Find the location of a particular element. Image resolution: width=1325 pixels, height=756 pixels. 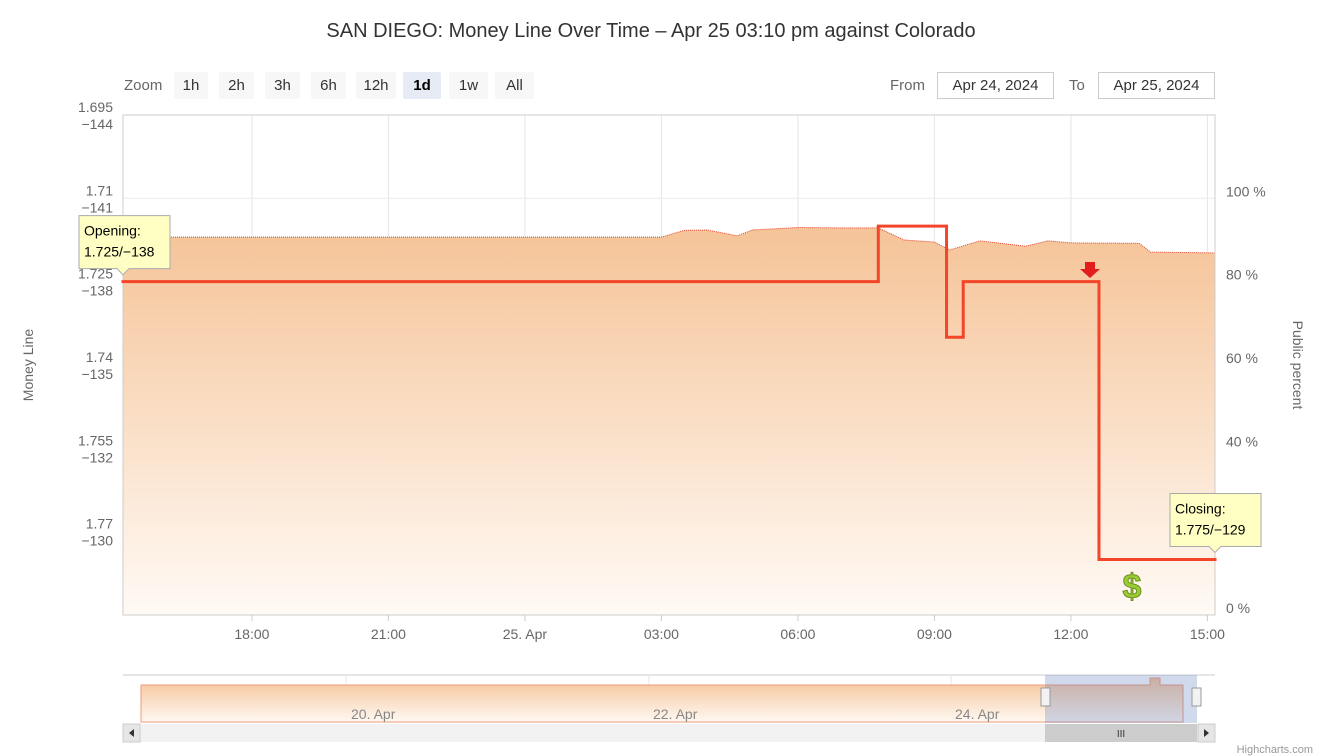

navigator-area is located at coordinates (662, 700).